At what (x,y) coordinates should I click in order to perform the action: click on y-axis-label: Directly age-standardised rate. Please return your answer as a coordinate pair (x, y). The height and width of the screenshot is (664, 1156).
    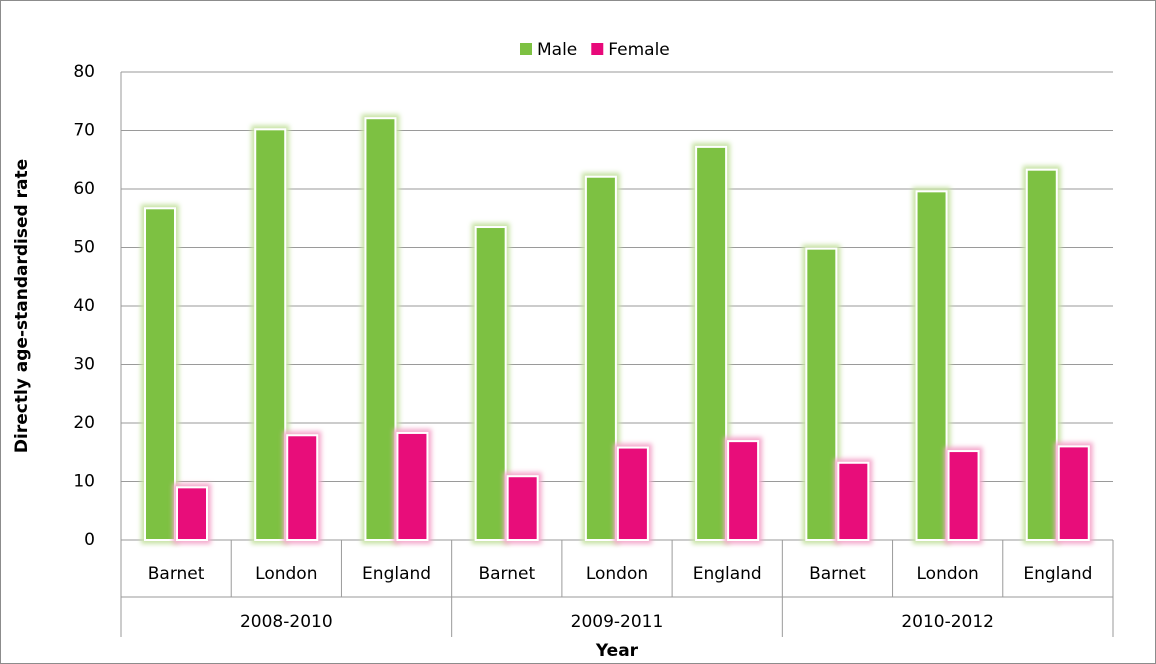
    Looking at the image, I should click on (22, 306).